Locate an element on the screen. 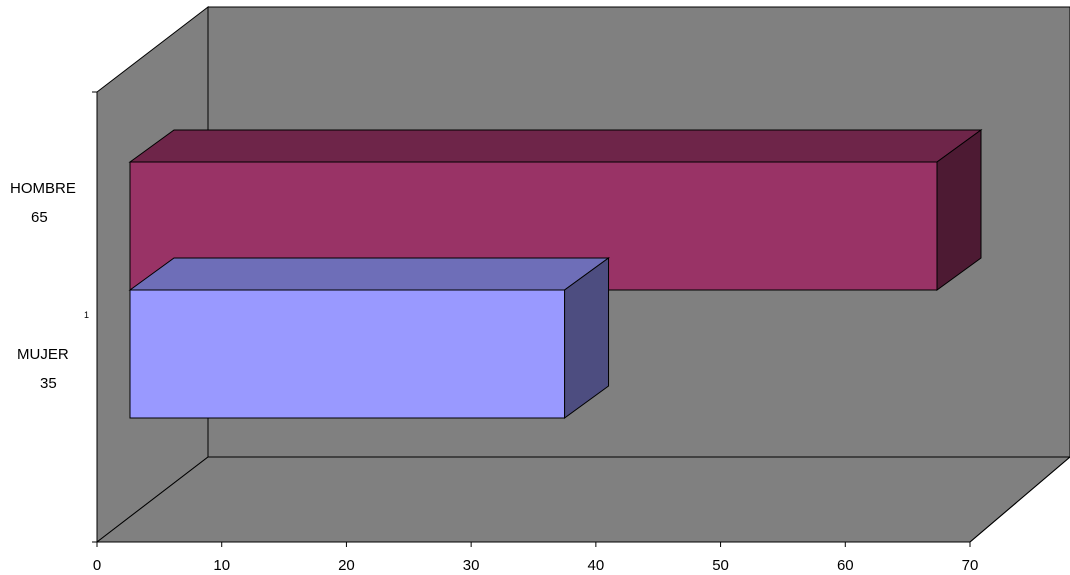 Image resolution: width=1070 pixels, height=575 pixels. x-tick-label: 50 is located at coordinates (720, 565).